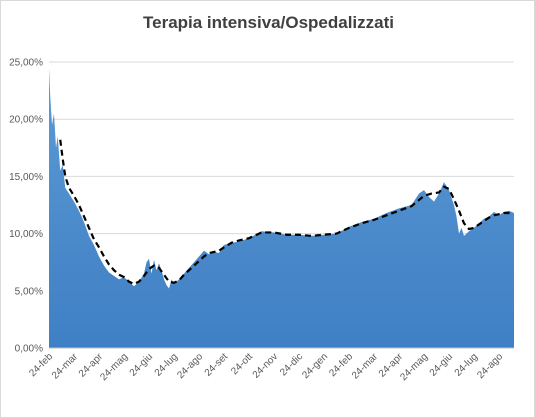 Image resolution: width=535 pixels, height=418 pixels. What do you see at coordinates (217, 365) in the screenshot?
I see `x-tick-label: 24-set` at bounding box center [217, 365].